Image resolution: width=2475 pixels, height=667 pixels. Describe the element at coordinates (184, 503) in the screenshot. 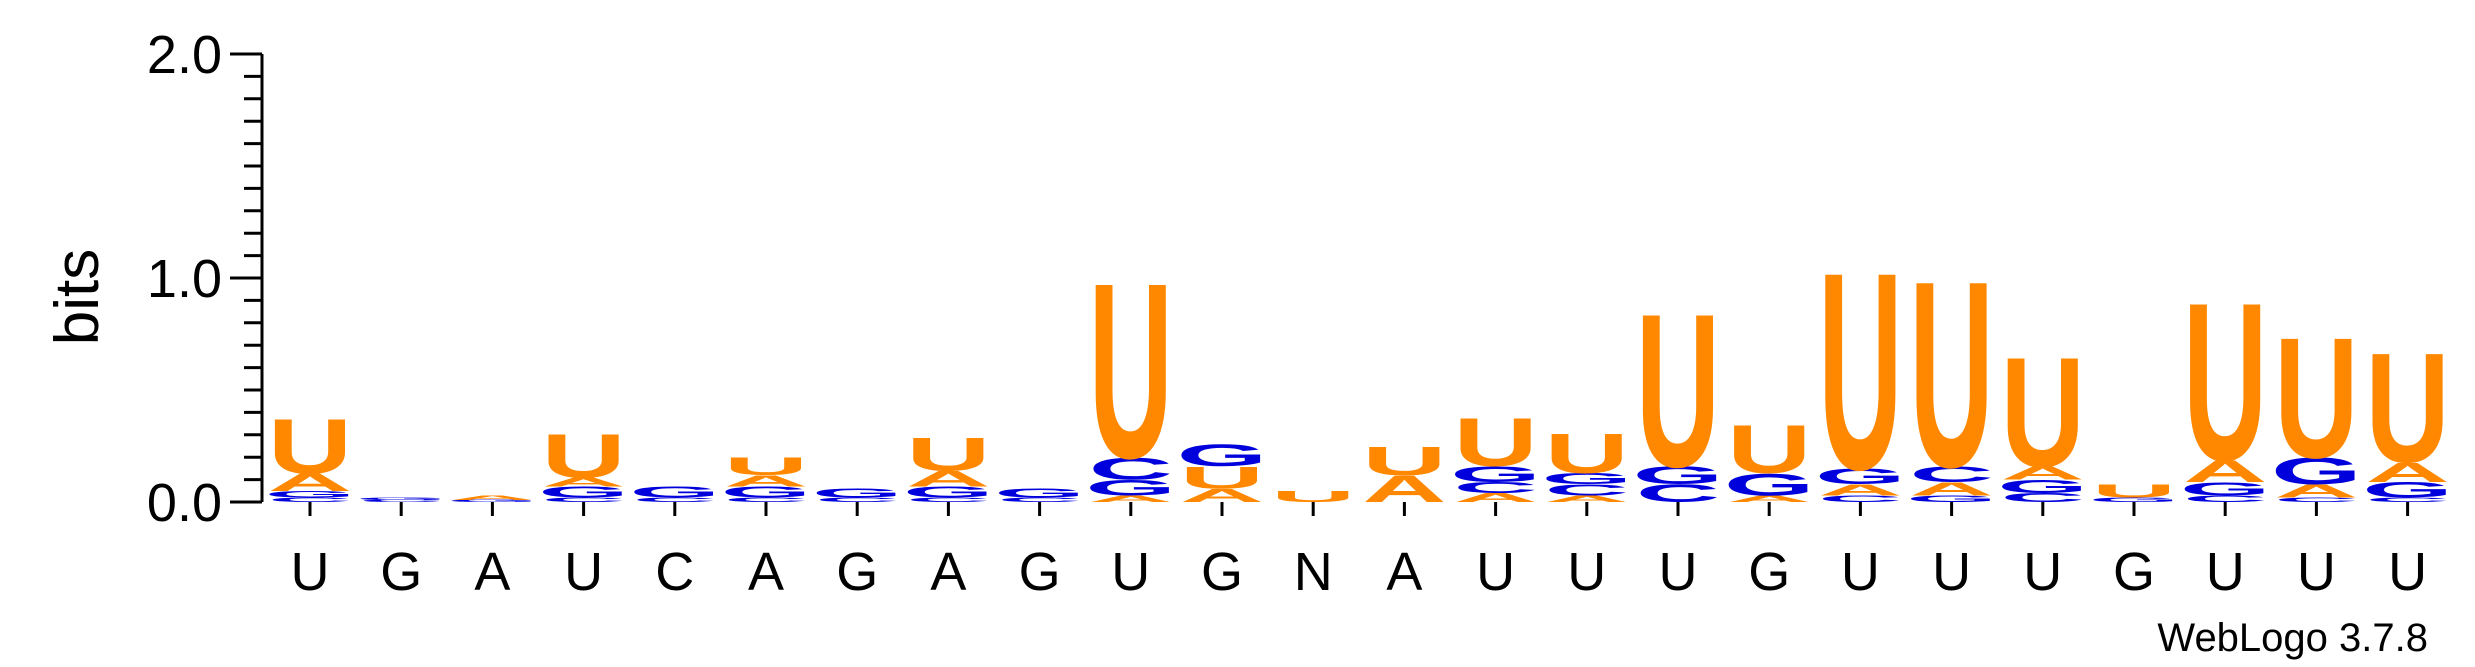

I see `y-tick-label: 0.0` at that location.